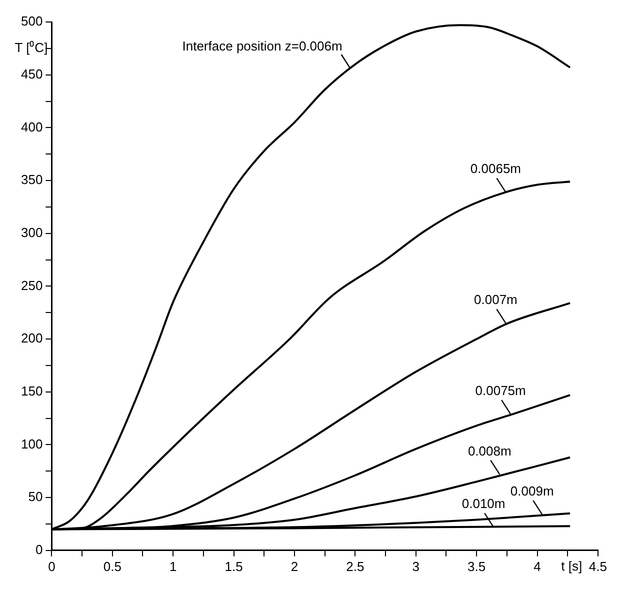 This screenshot has width=618, height=592. Describe the element at coordinates (500, 390) in the screenshot. I see `annotation: 0.0075m` at that location.